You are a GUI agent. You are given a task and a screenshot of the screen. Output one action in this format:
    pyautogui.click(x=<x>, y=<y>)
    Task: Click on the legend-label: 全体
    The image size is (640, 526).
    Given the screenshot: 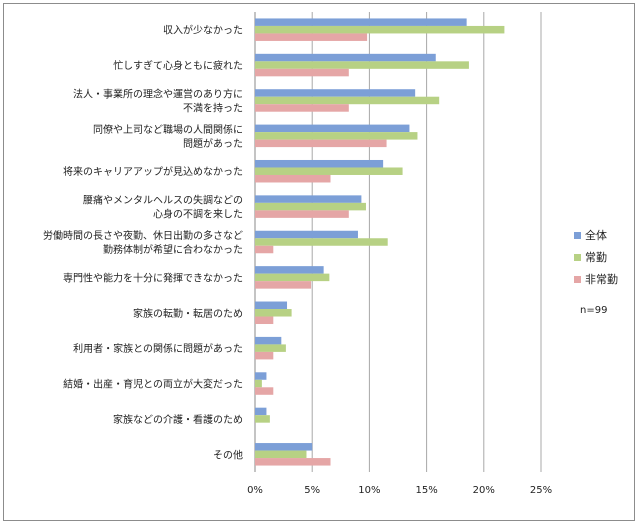 What is the action you would take?
    pyautogui.click(x=596, y=235)
    